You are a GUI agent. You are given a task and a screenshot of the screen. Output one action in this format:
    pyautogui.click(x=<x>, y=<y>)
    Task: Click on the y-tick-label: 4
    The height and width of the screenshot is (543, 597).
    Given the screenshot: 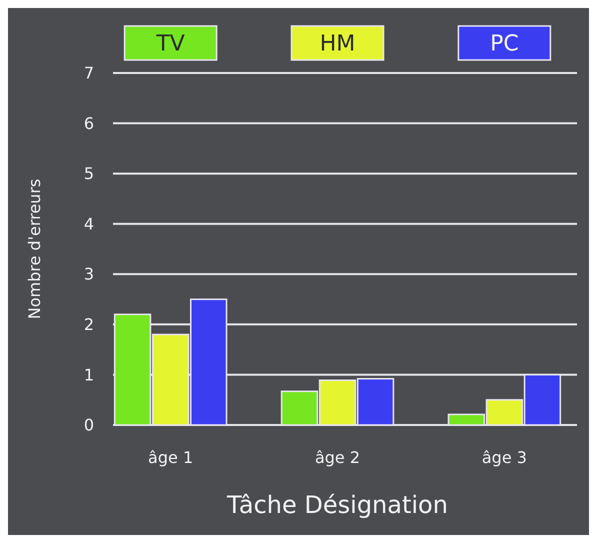 What is the action you would take?
    pyautogui.click(x=89, y=224)
    